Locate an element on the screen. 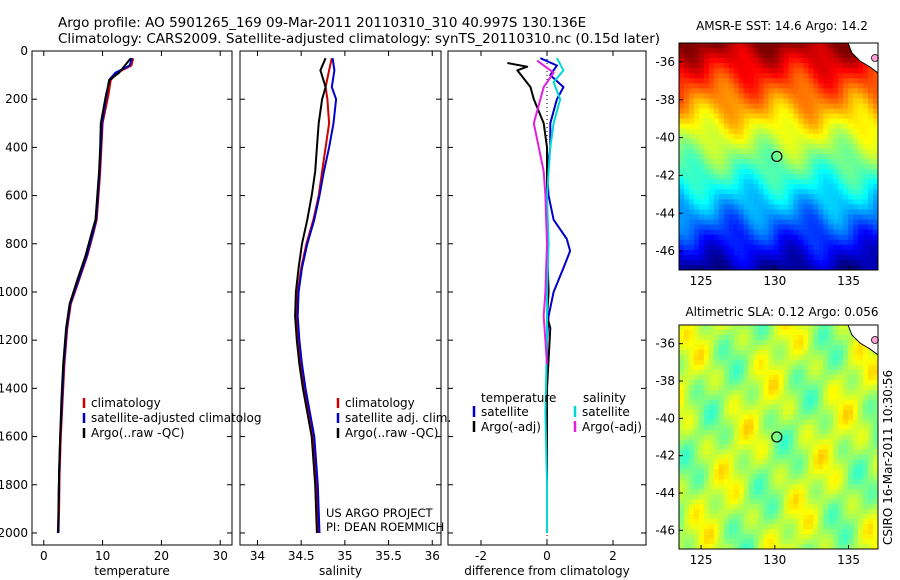  legend-header-temperature: temperature is located at coordinates (518, 398).